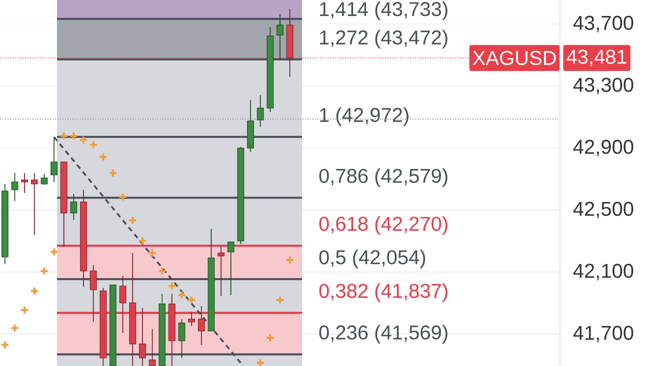 Image resolution: width=654 pixels, height=366 pixels. I want to click on ref-line-label: 0,382 (41,837), so click(383, 292).